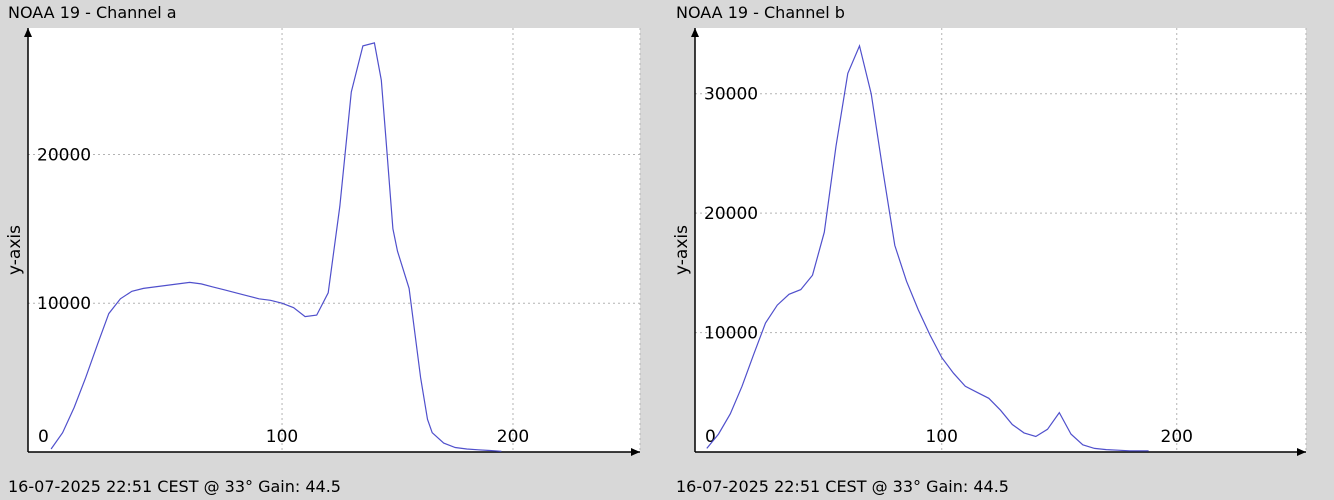 The image size is (1334, 500). Describe the element at coordinates (731, 95) in the screenshot. I see `y-tick-label: 30000` at that location.